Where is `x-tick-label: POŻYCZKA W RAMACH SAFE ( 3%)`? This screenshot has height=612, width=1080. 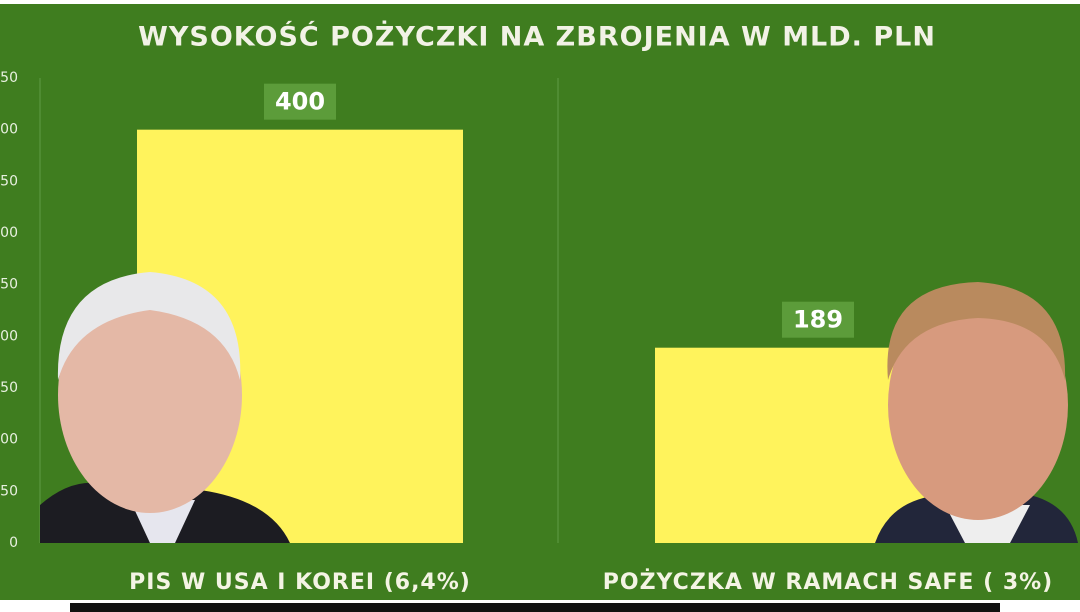
x-tick-label: POŻYCZKA W RAMACH SAFE ( 3%) is located at coordinates (828, 582).